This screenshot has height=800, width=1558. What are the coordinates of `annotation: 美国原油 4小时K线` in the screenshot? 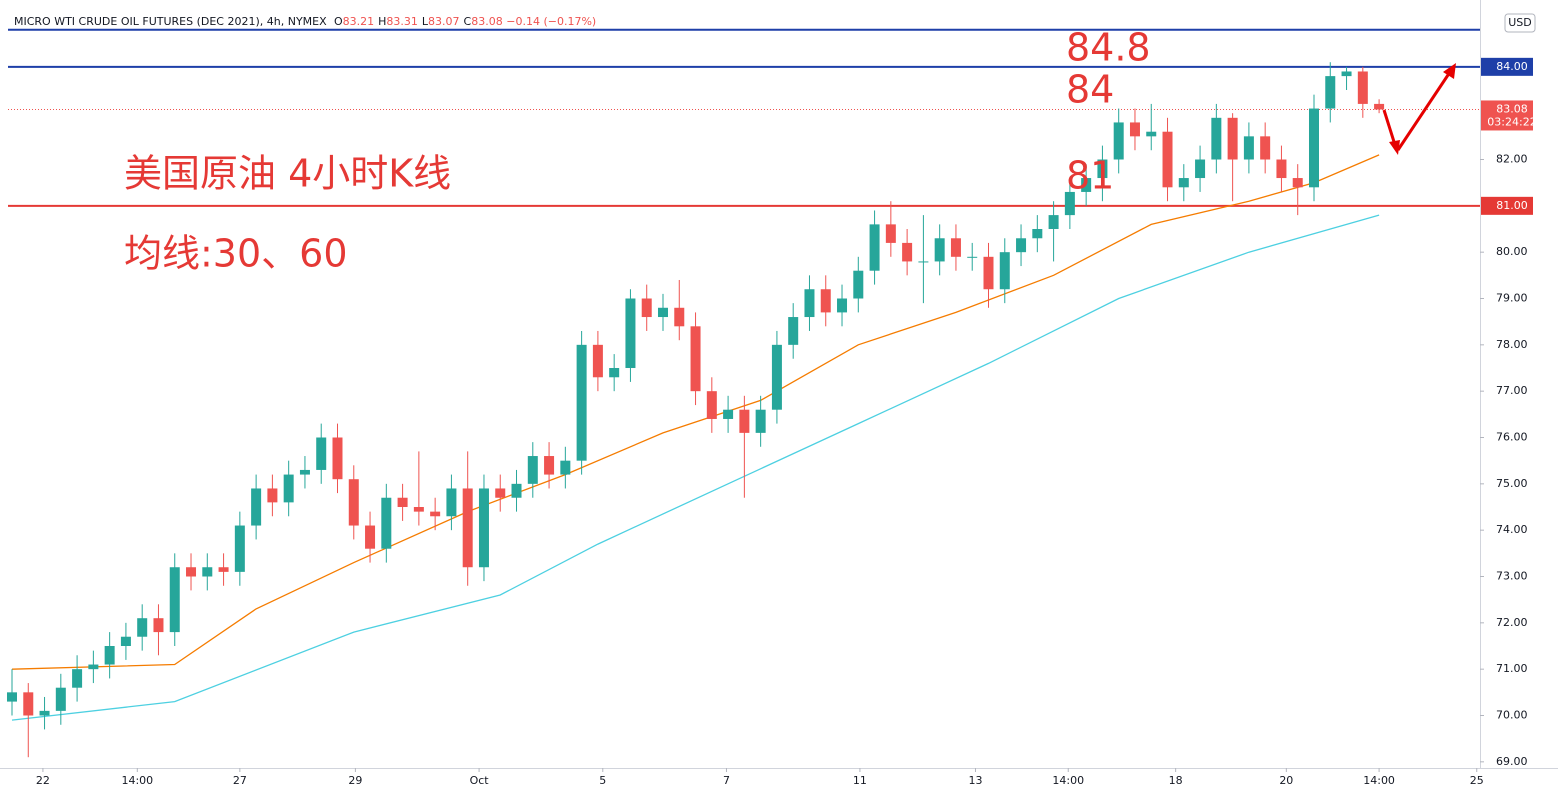 It's located at (287, 174).